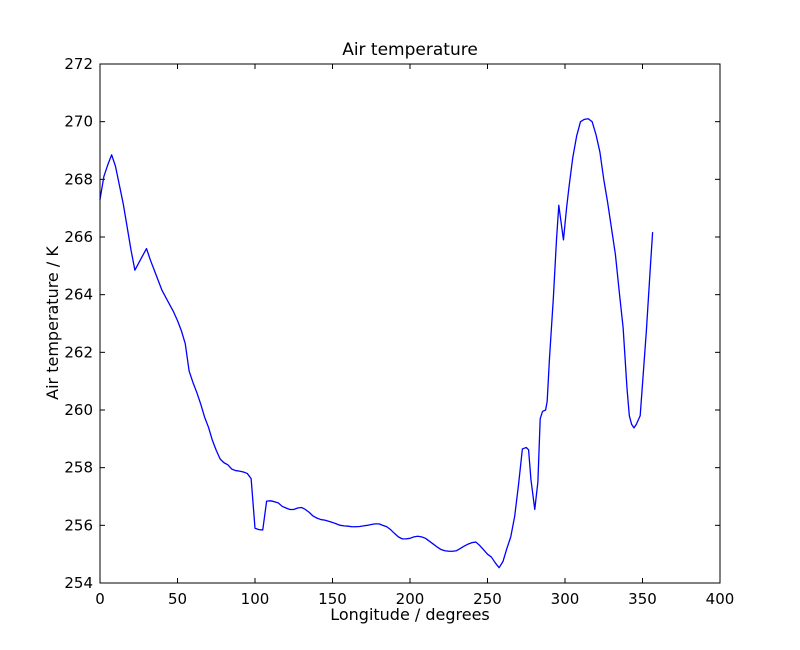 This screenshot has height=650, width=800. Describe the element at coordinates (78, 179) in the screenshot. I see `y-tick-label: 268` at that location.